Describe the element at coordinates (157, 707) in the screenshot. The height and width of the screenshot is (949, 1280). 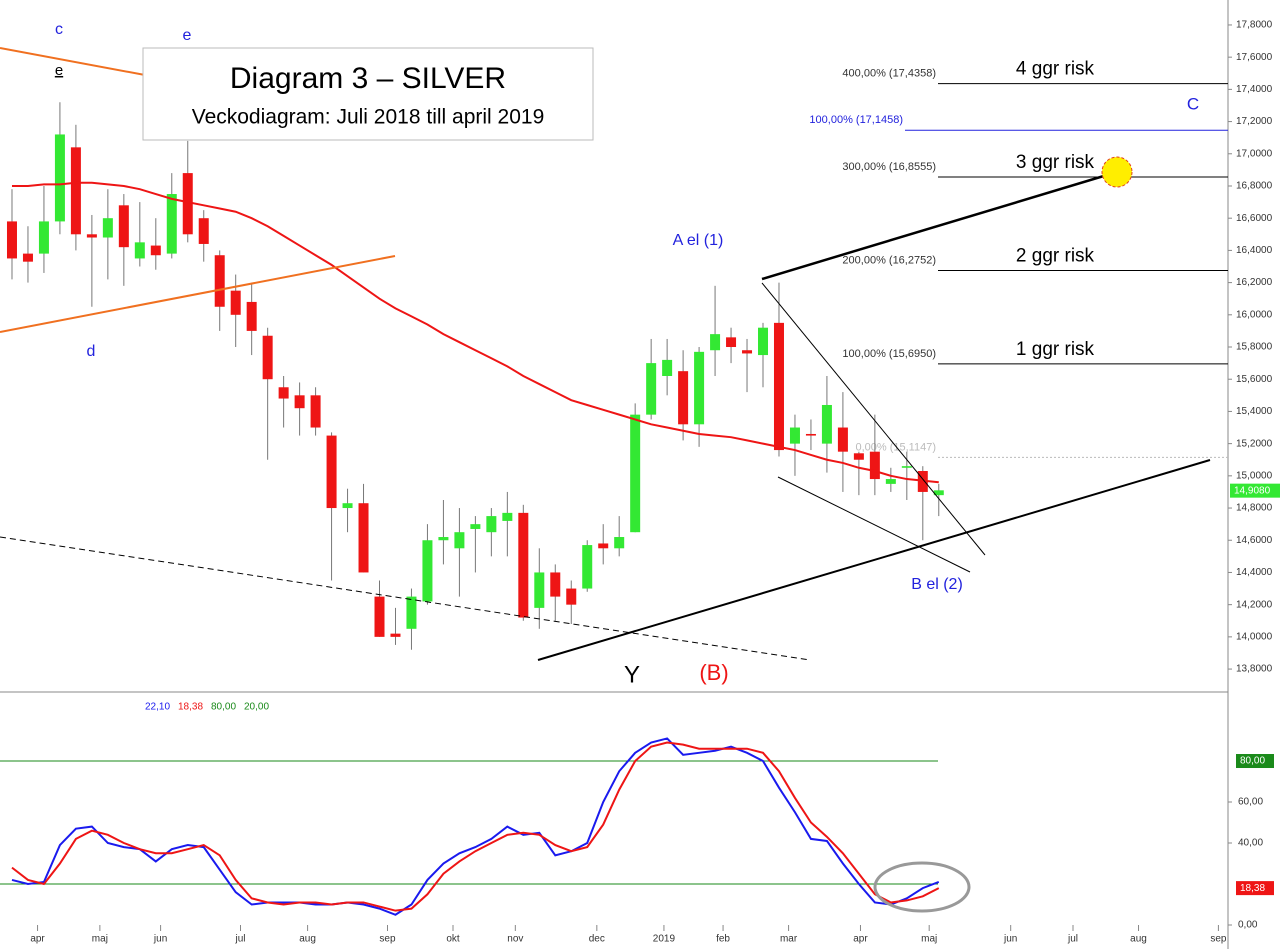
I see `legend-entry: 22,10` at that location.